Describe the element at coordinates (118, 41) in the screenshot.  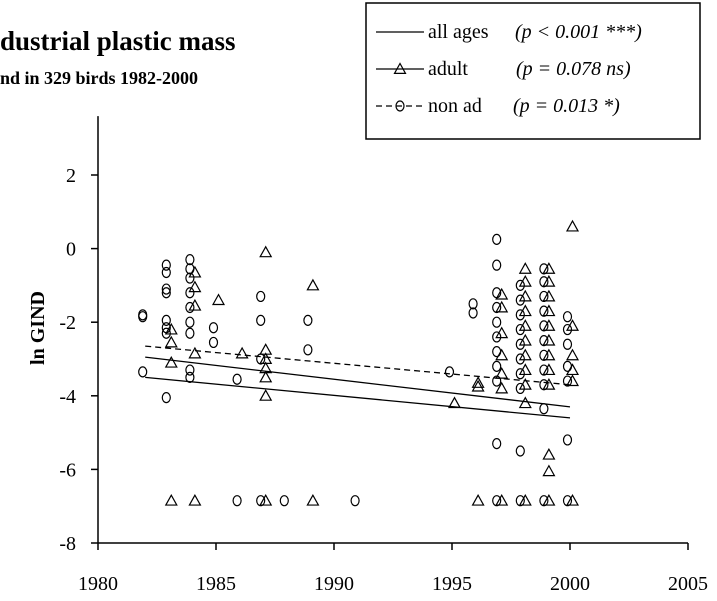
I see `chart-title: dustrial plastic mass` at that location.